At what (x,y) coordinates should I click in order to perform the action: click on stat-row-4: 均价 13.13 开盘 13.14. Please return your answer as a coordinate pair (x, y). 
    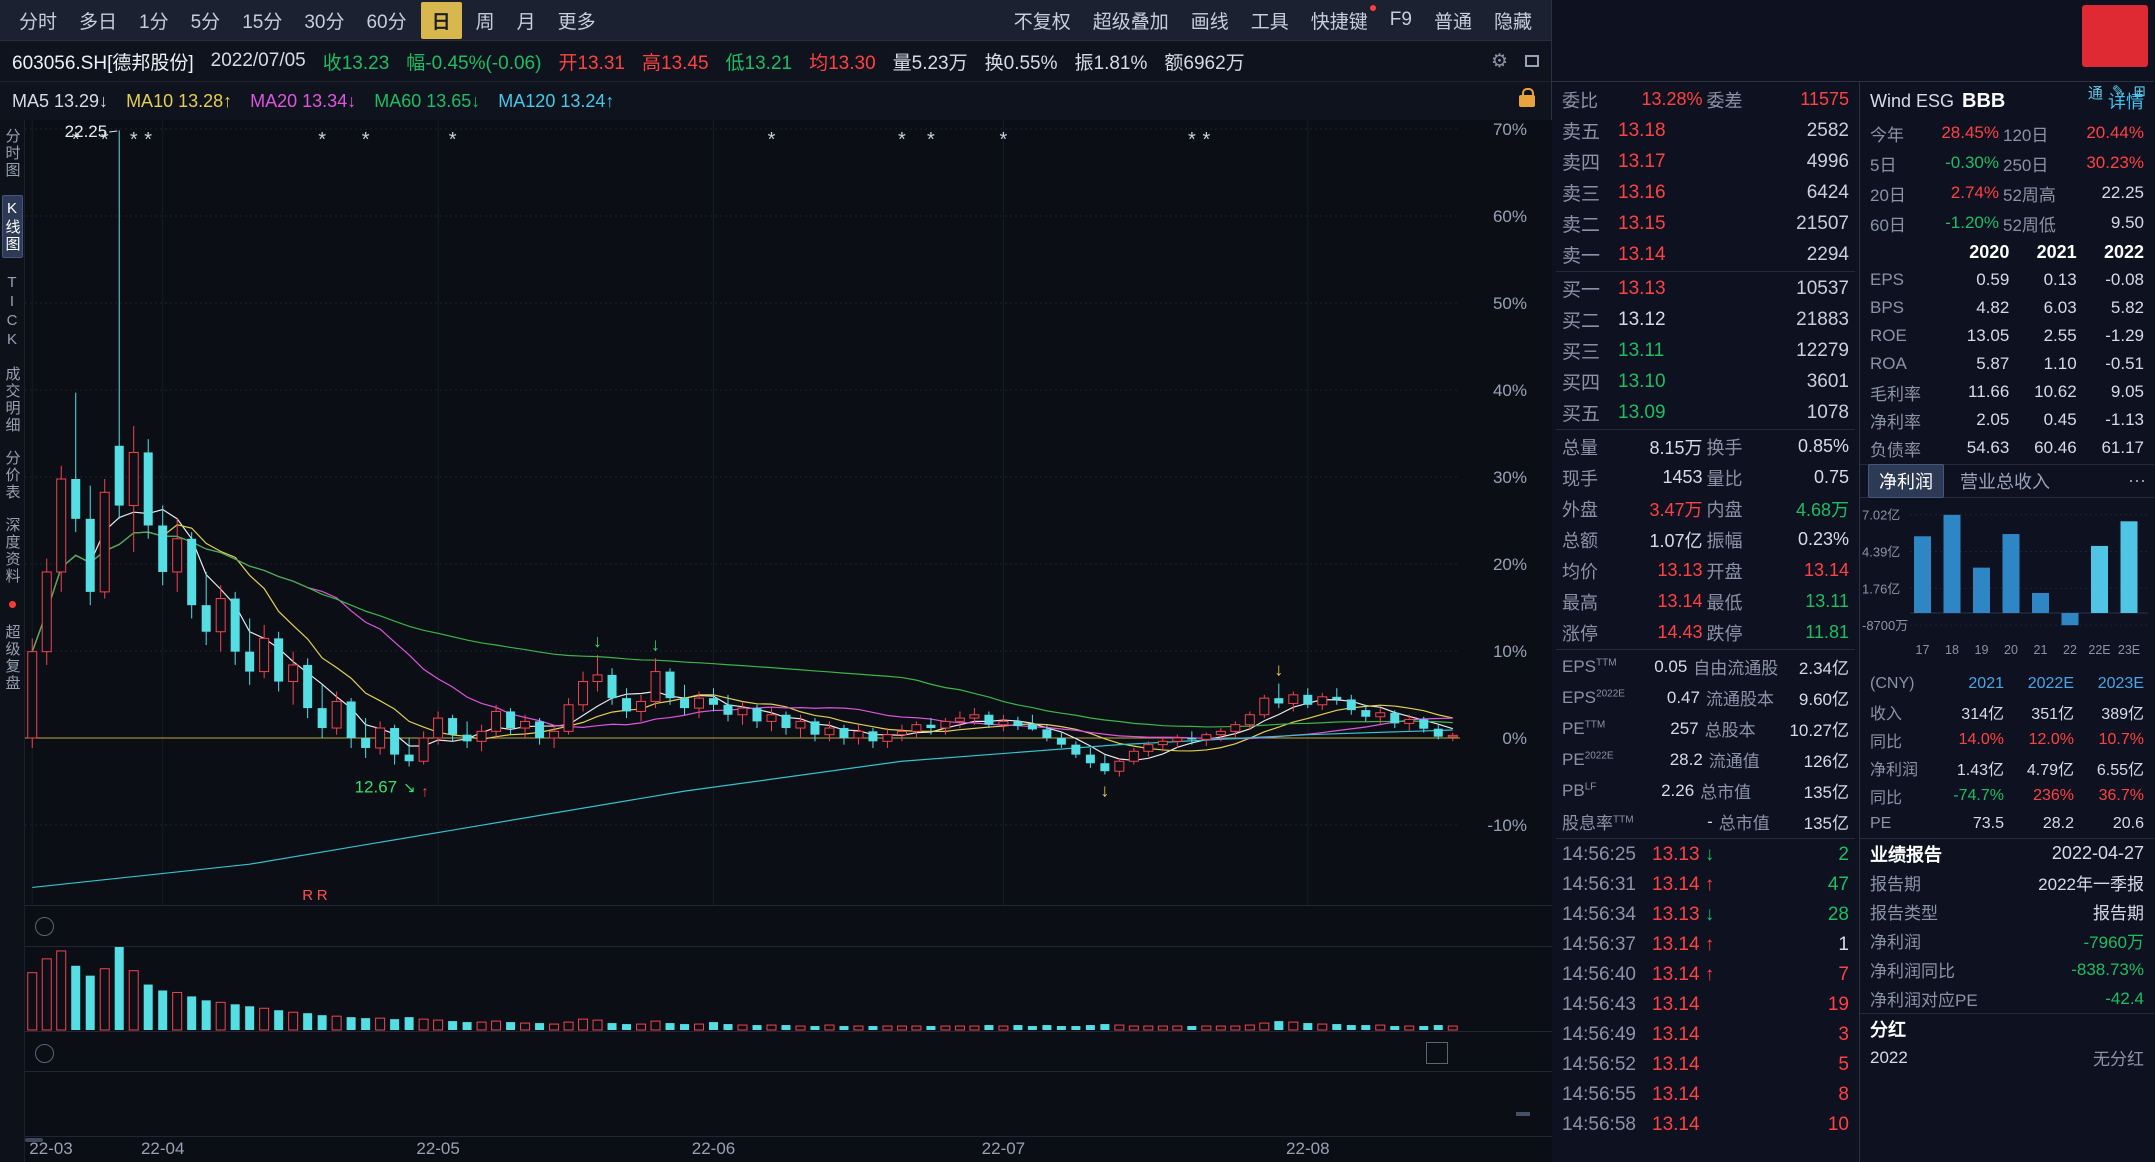
    Looking at the image, I should click on (1705, 570).